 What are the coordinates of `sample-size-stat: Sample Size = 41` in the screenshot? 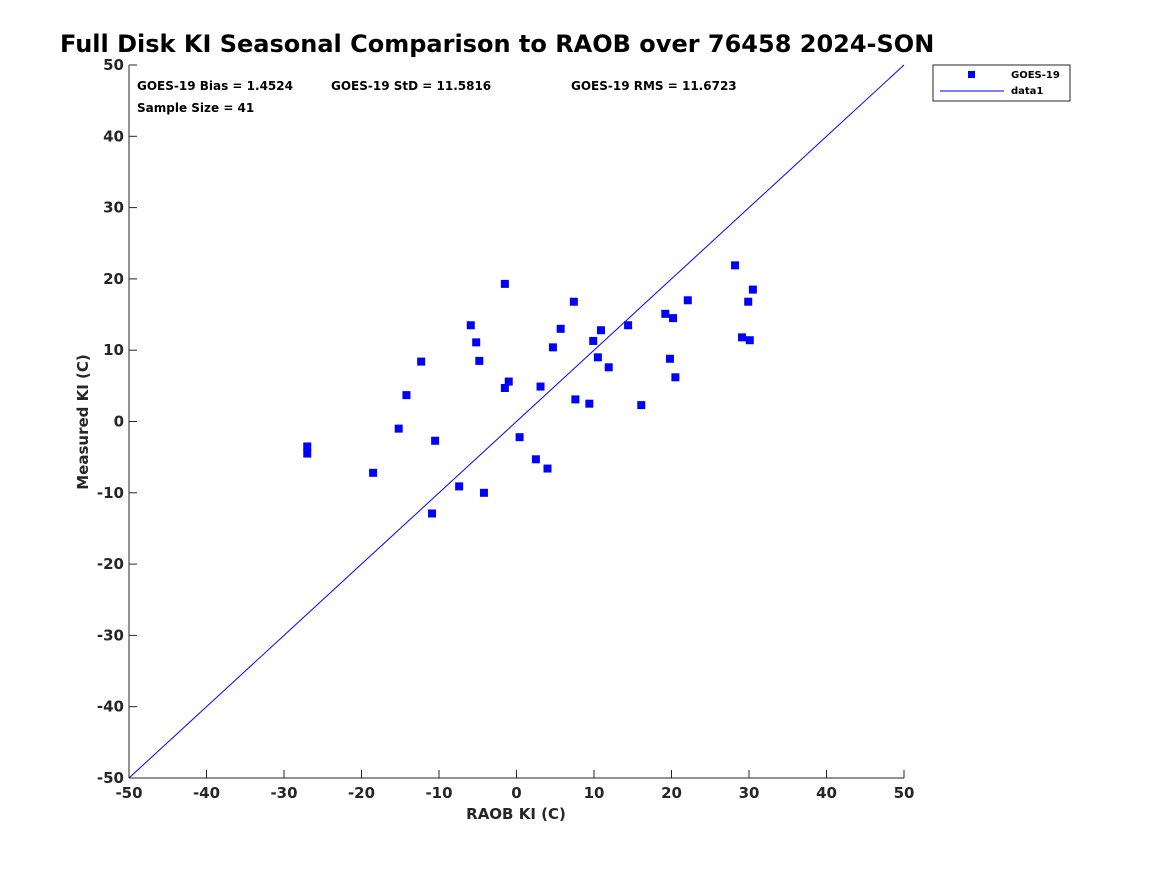 It's located at (195, 108).